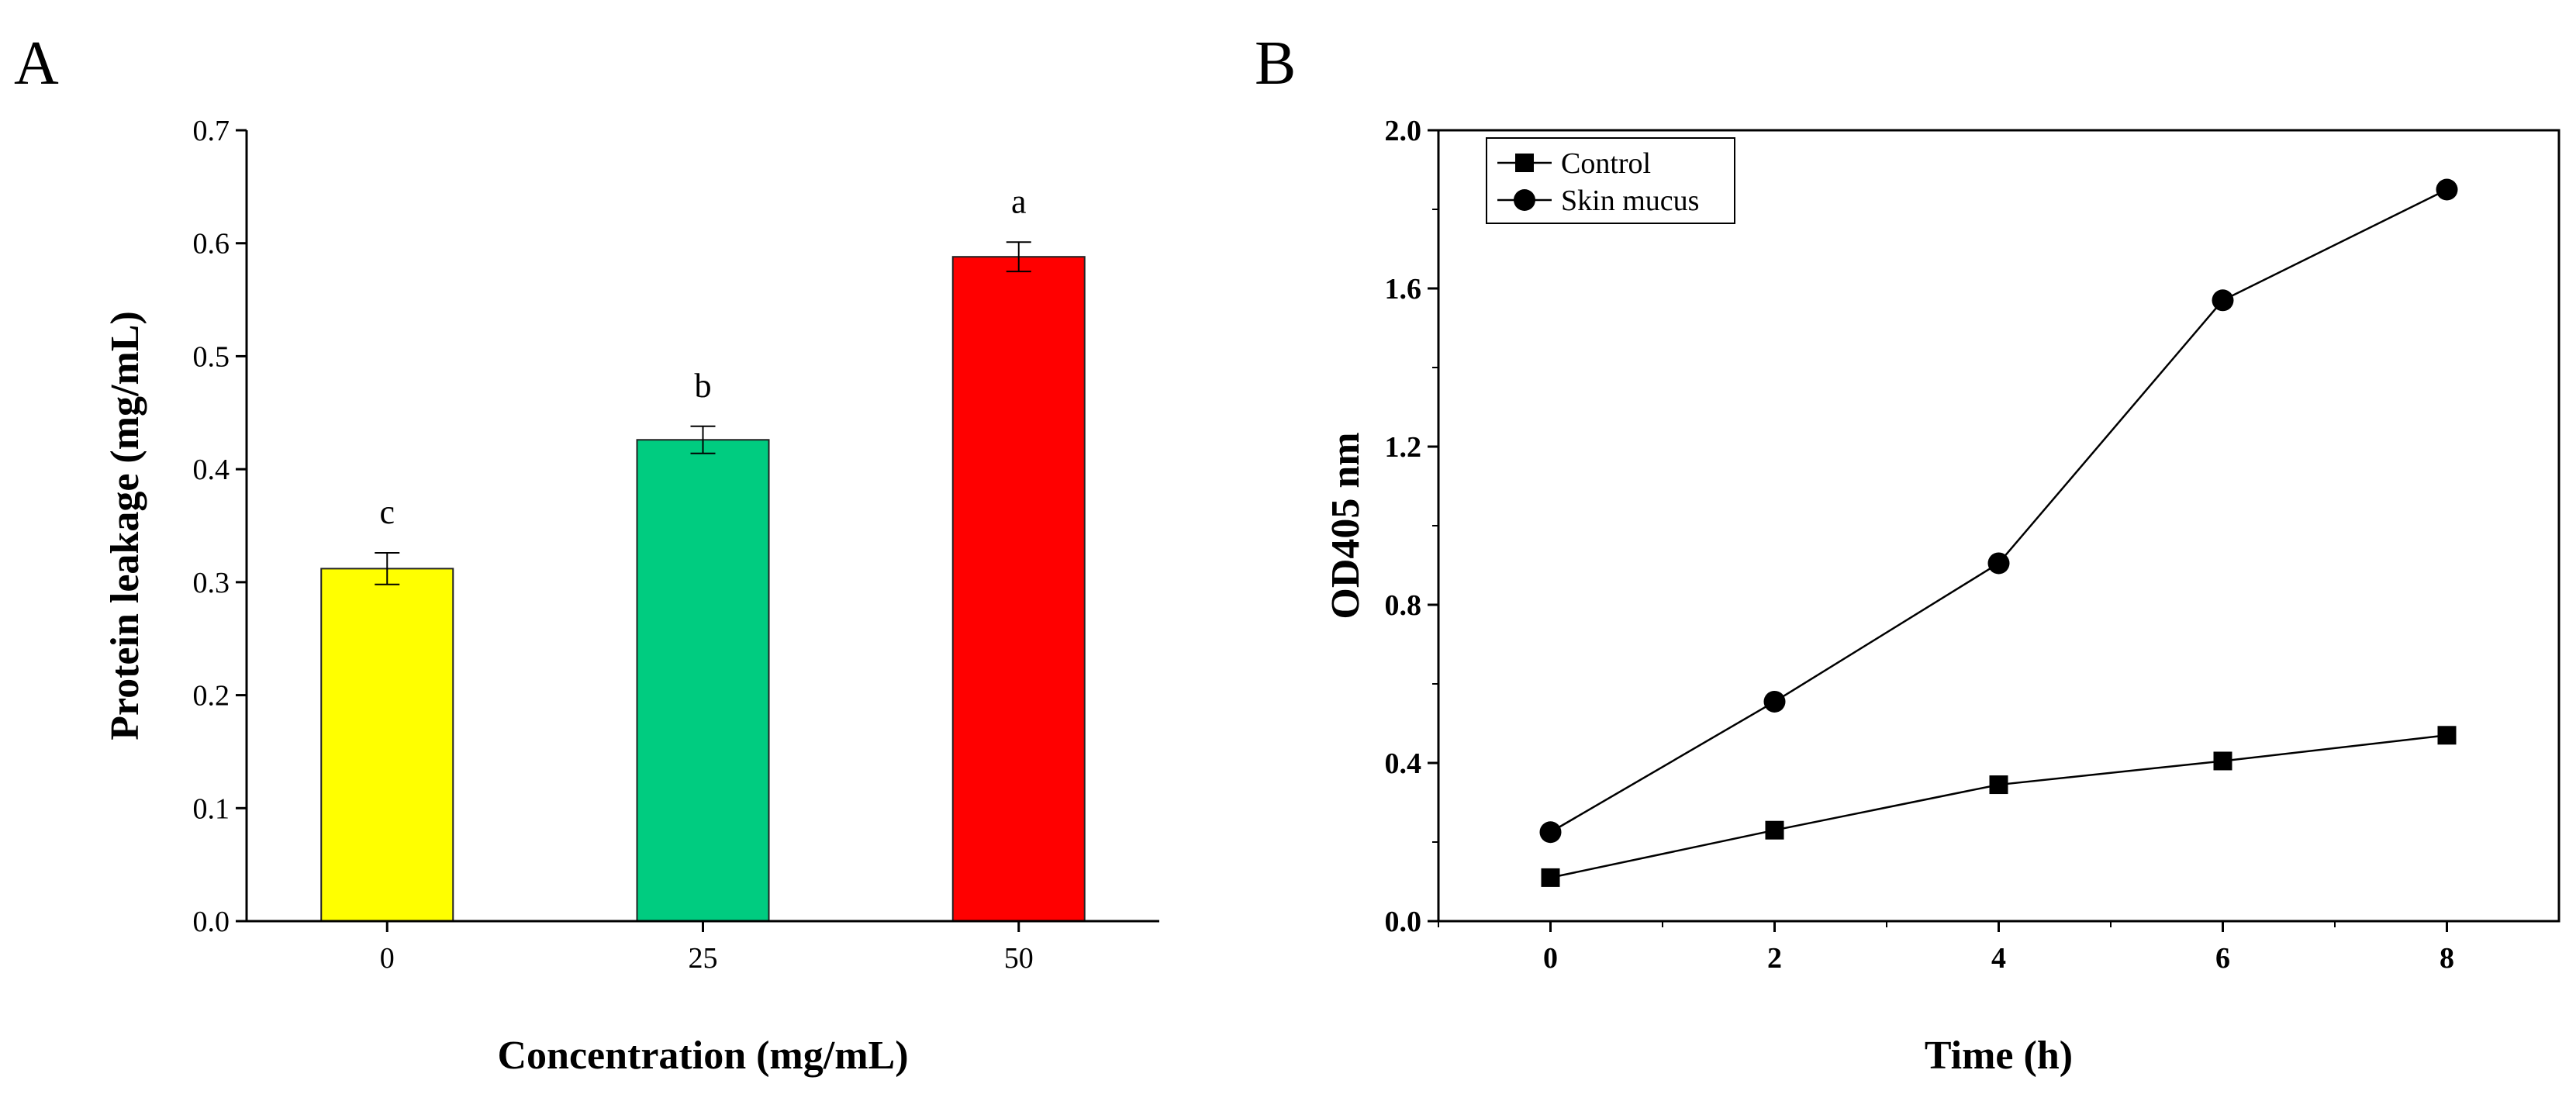 Image resolution: width=2576 pixels, height=1108 pixels. I want to click on x-tick-label: 8, so click(2447, 958).